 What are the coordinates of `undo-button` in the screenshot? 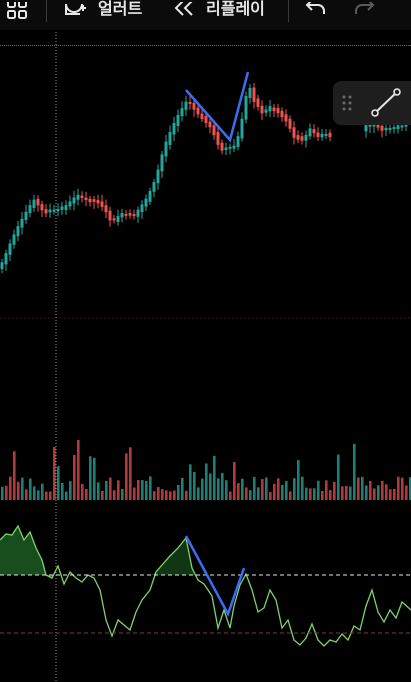 It's located at (317, 15).